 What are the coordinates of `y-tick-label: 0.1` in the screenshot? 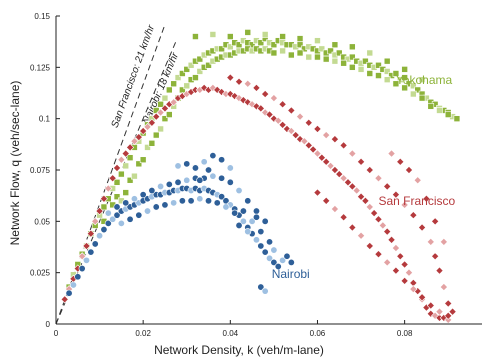 It's located at (45, 119).